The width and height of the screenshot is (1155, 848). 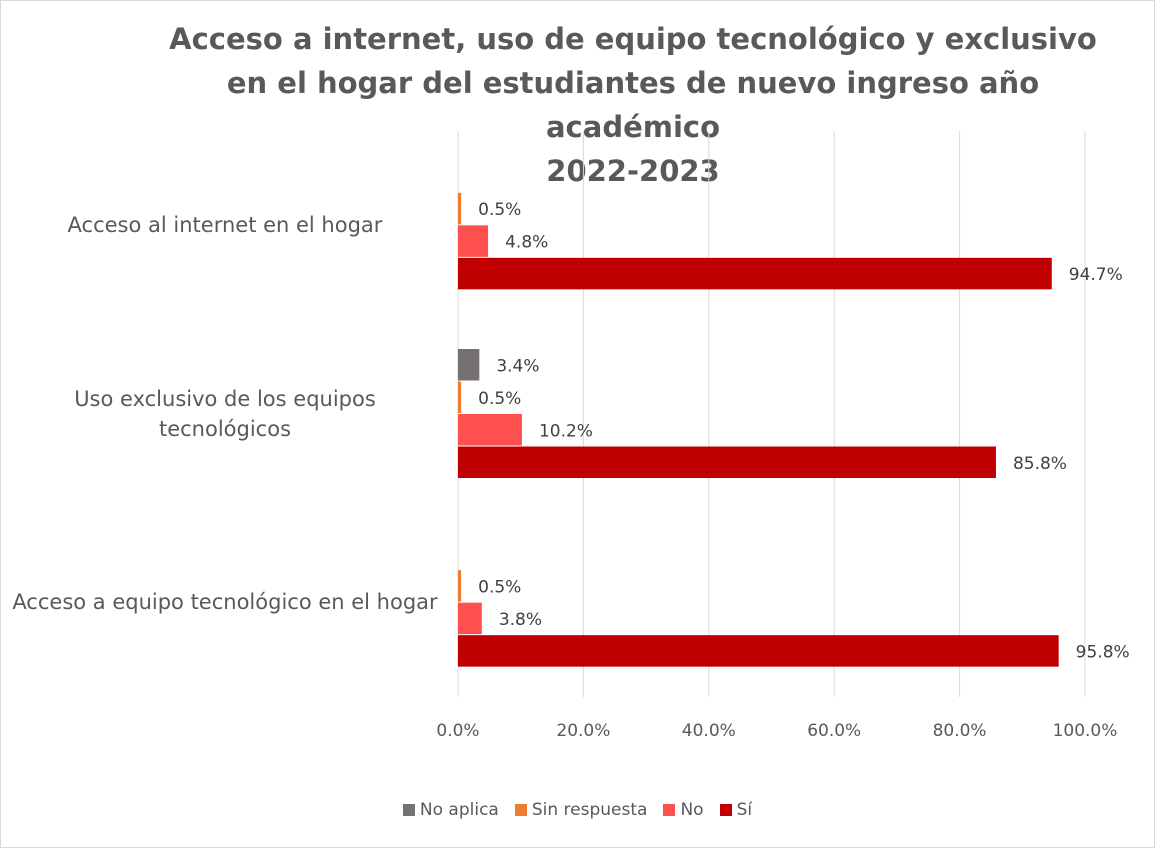 I want to click on legend-item: Sin respuesta, so click(x=581, y=810).